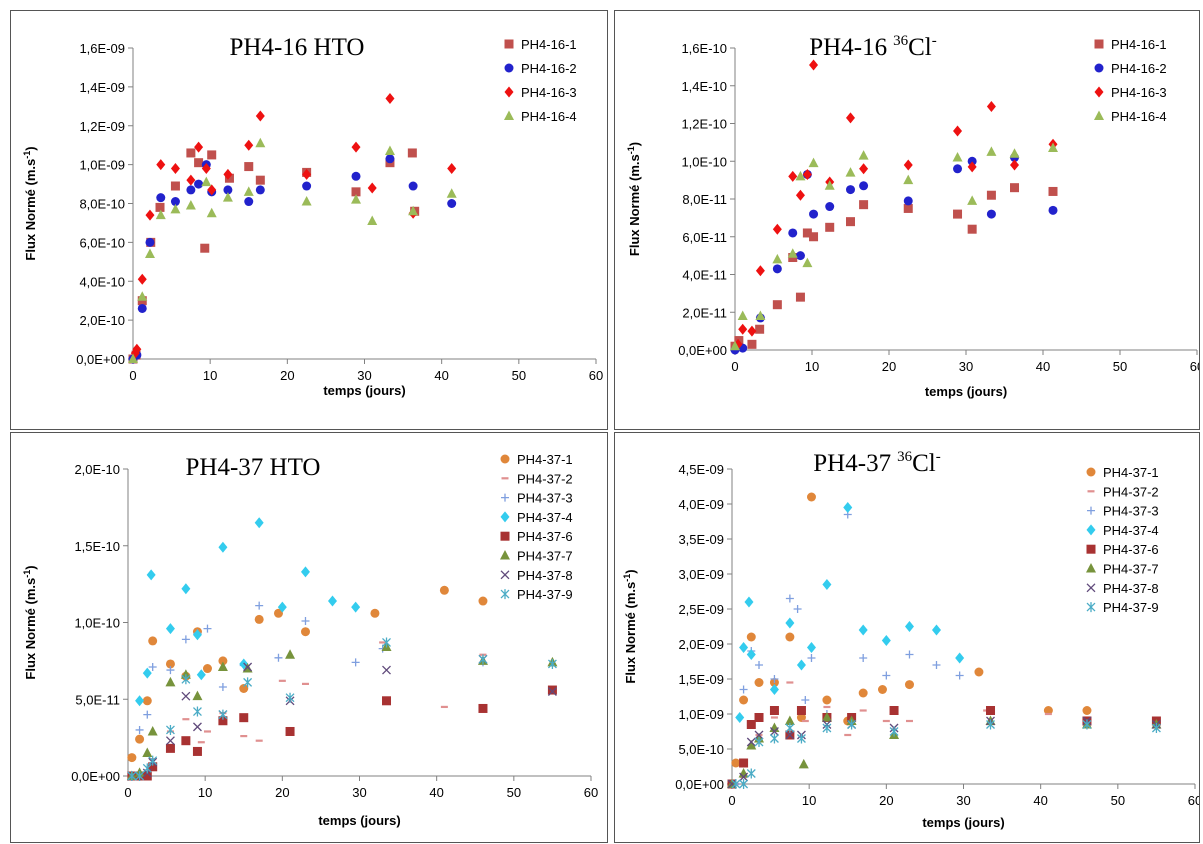 The width and height of the screenshot is (1203, 844). I want to click on y-tick-label: 2,0E-09, so click(701, 644).